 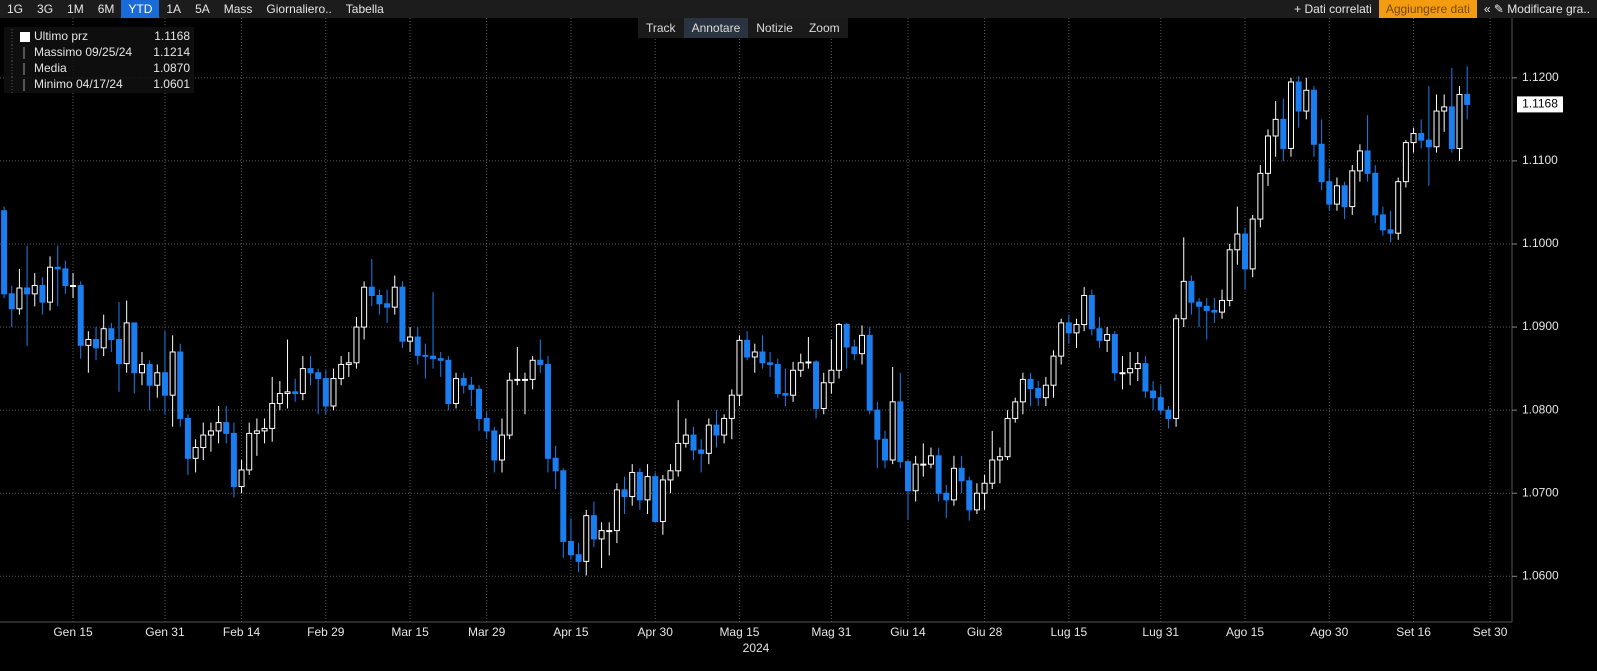 I want to click on tool-button: Zoom, so click(x=824, y=28).